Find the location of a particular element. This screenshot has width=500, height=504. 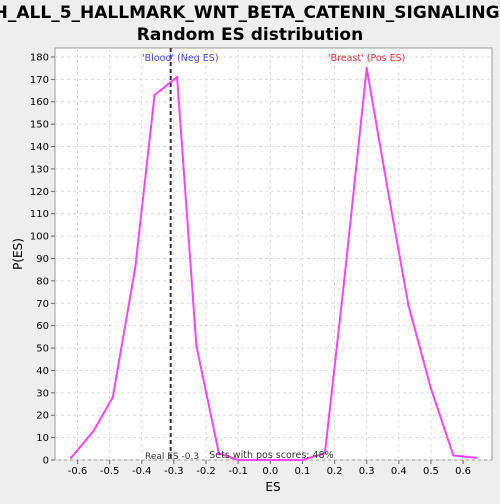

y-tick-label: 0 is located at coordinates (46, 461).